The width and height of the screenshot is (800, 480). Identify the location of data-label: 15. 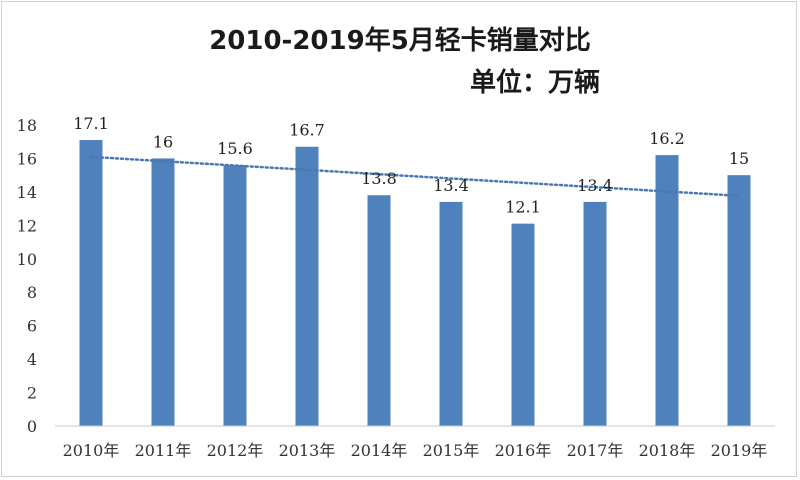
(739, 158).